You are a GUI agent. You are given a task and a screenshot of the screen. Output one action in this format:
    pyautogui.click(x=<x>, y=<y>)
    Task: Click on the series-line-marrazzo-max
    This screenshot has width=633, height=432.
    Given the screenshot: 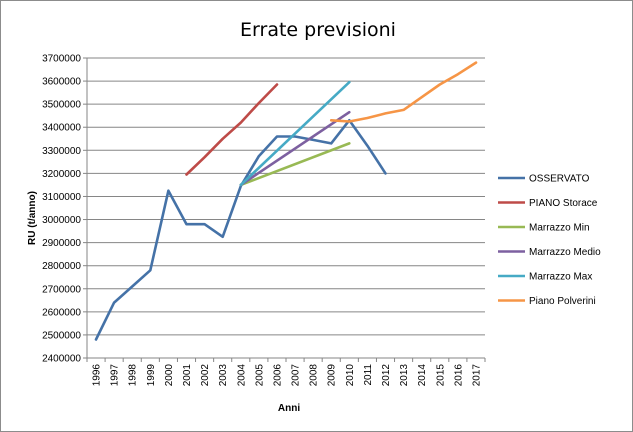 What is the action you would take?
    pyautogui.click(x=295, y=133)
    